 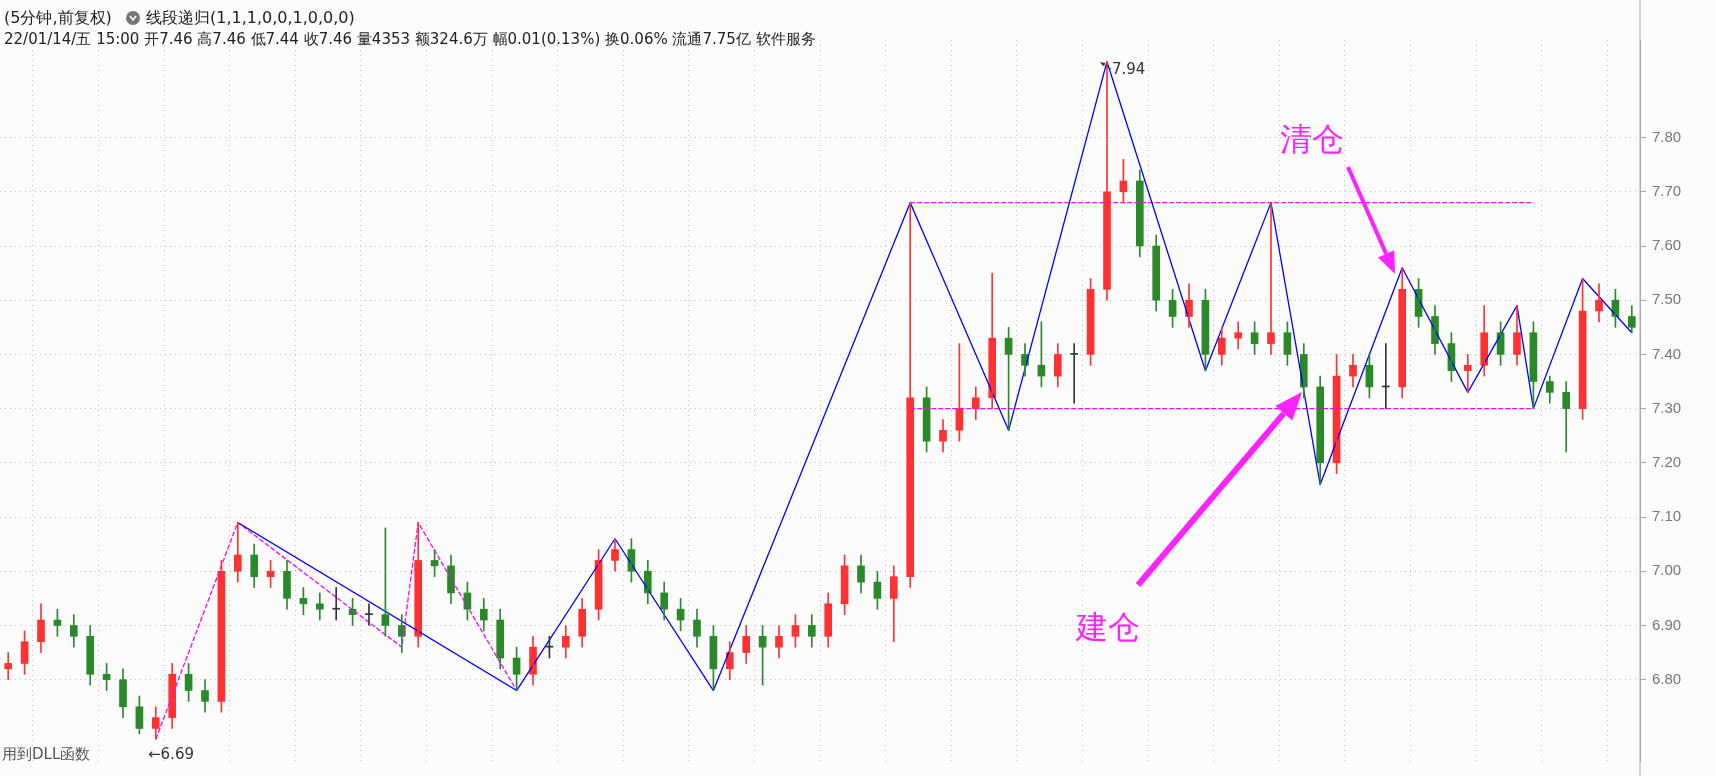 I want to click on y-tick-label: 7.60, so click(x=1667, y=245).